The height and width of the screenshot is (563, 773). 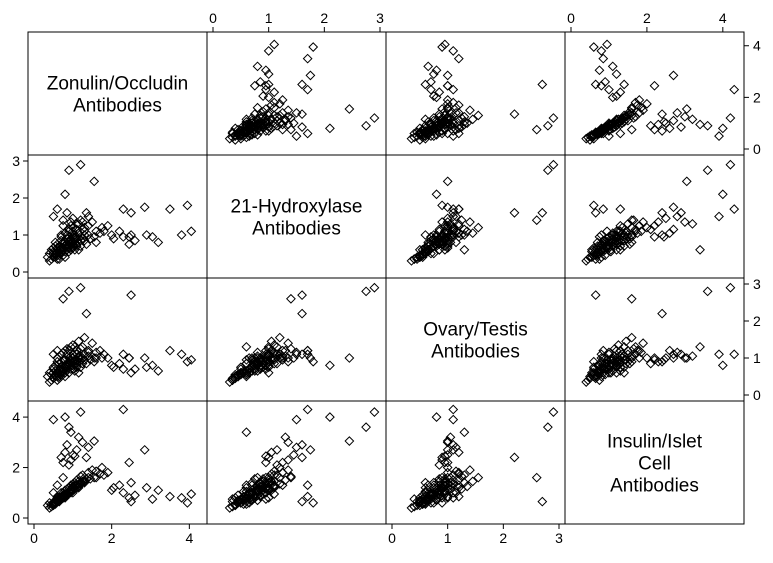 I want to click on panel-zonulin-vs-insulin, so click(x=654, y=93).